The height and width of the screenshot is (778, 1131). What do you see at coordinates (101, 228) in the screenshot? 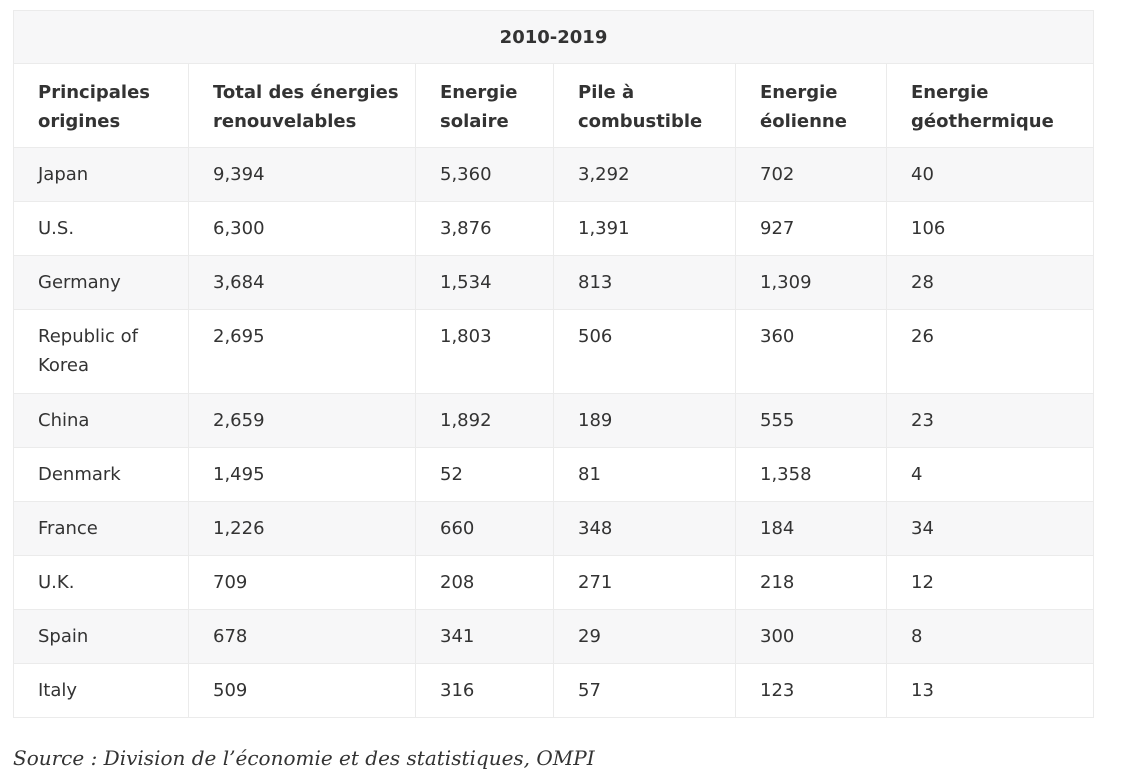
I see `country-cell: U.S.` at bounding box center [101, 228].